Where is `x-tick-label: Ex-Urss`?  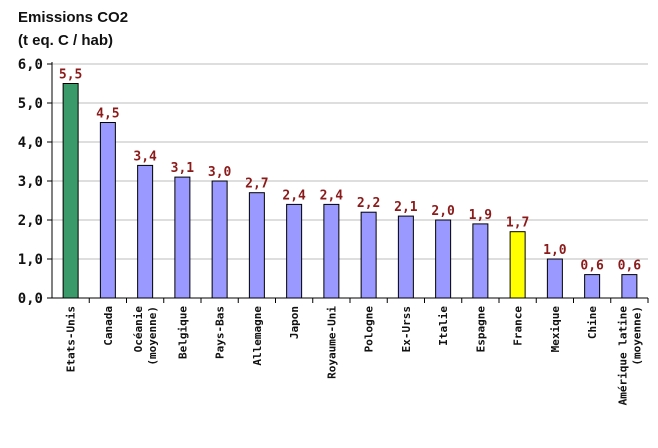
x-tick-label: Ex-Urss is located at coordinates (406, 329).